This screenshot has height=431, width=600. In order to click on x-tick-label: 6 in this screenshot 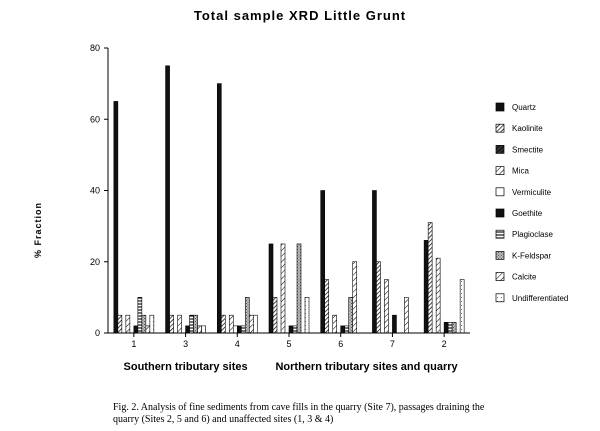, I will do `click(340, 344)`.